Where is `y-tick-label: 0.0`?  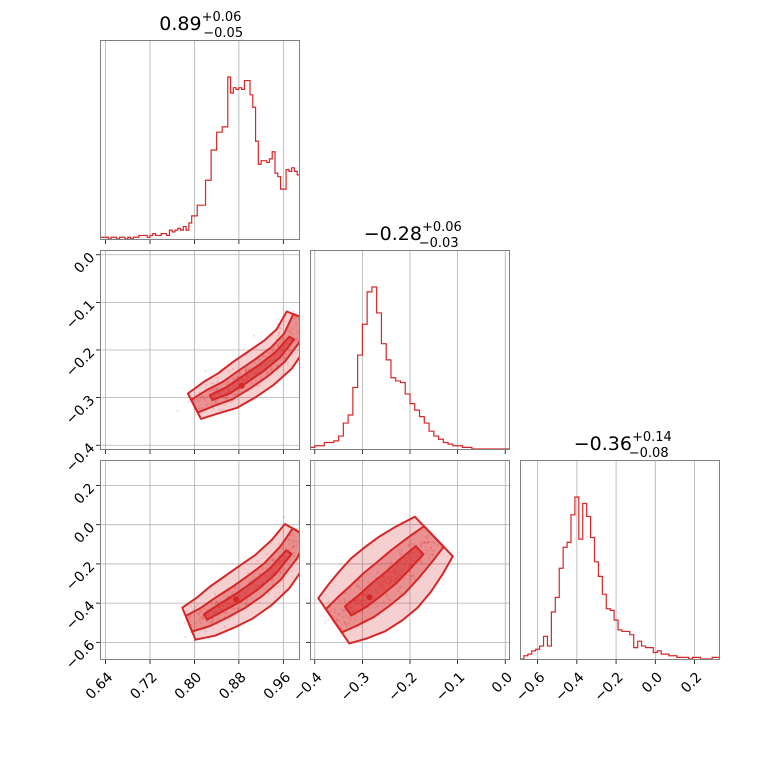 y-tick-label: 0.0 is located at coordinates (84, 263).